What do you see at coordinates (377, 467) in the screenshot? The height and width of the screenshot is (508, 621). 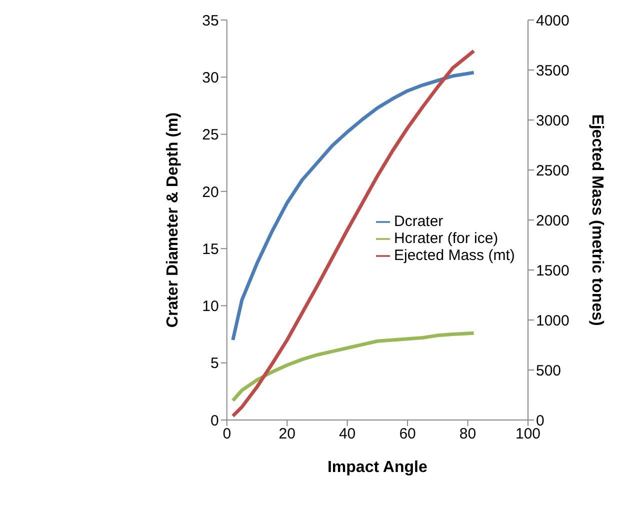 I see `x-axis-title: Impact Angle` at bounding box center [377, 467].